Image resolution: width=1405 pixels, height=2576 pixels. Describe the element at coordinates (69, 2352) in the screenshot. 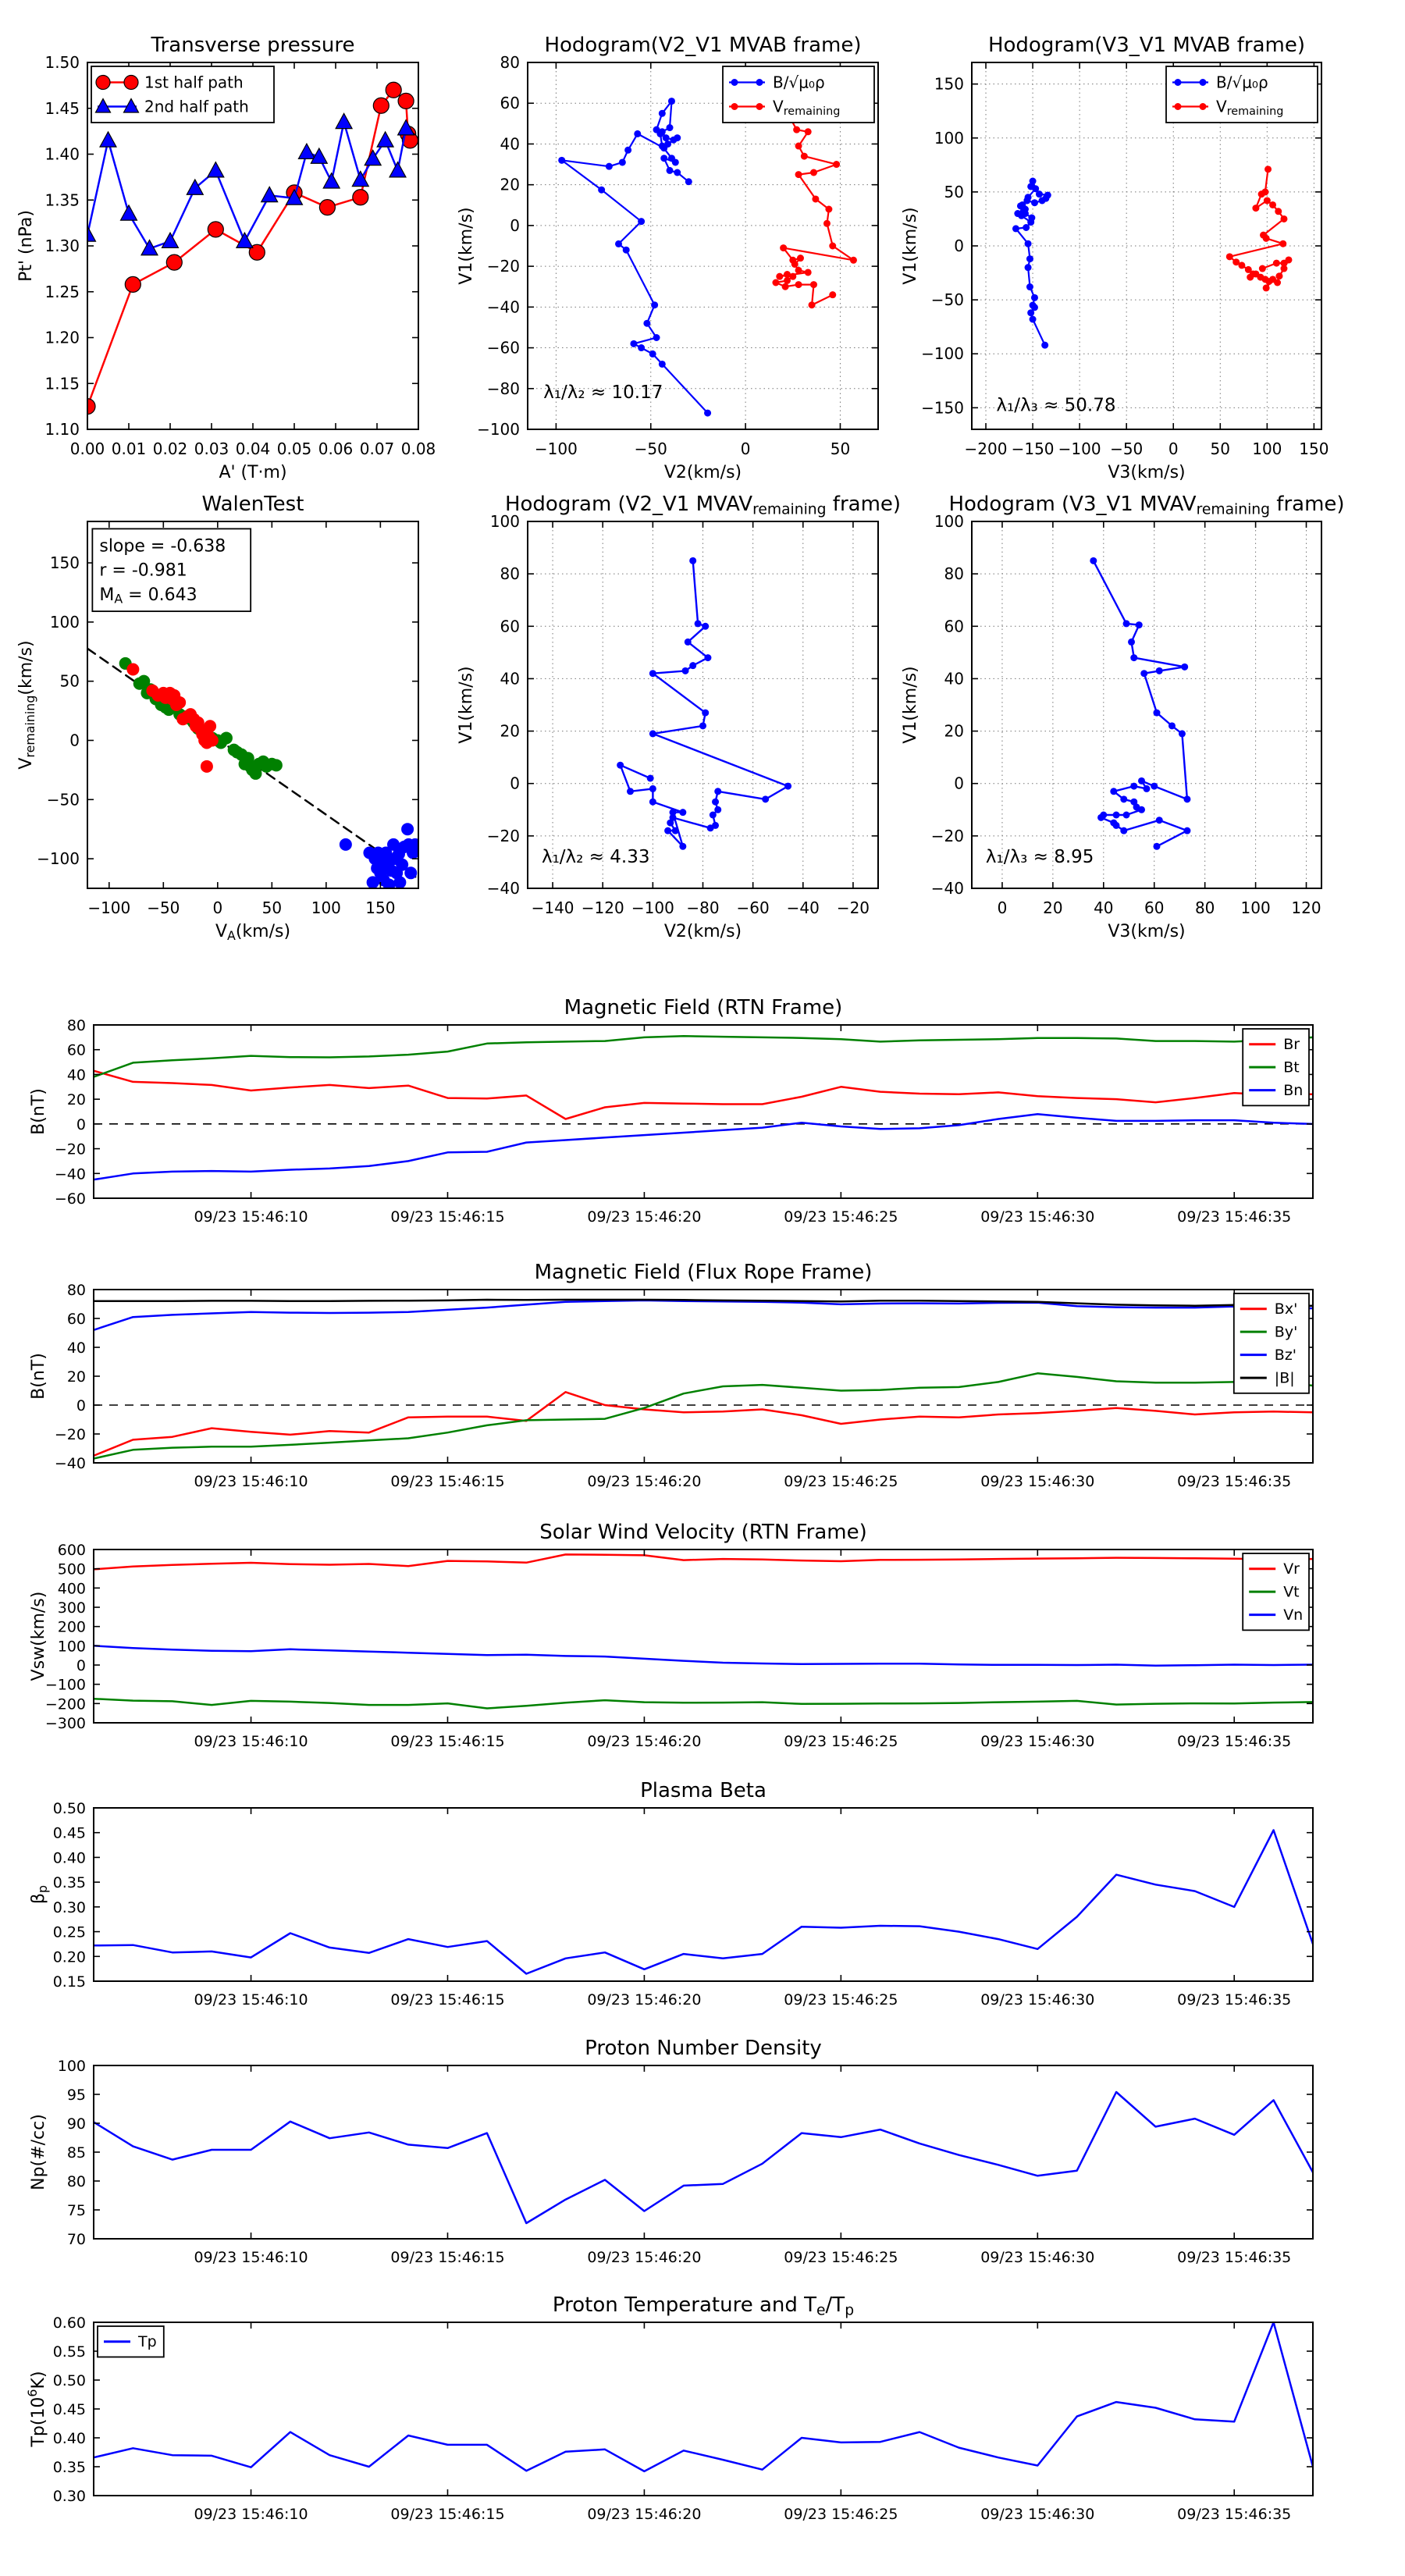

I see `y-tick-label: 0.55` at that location.